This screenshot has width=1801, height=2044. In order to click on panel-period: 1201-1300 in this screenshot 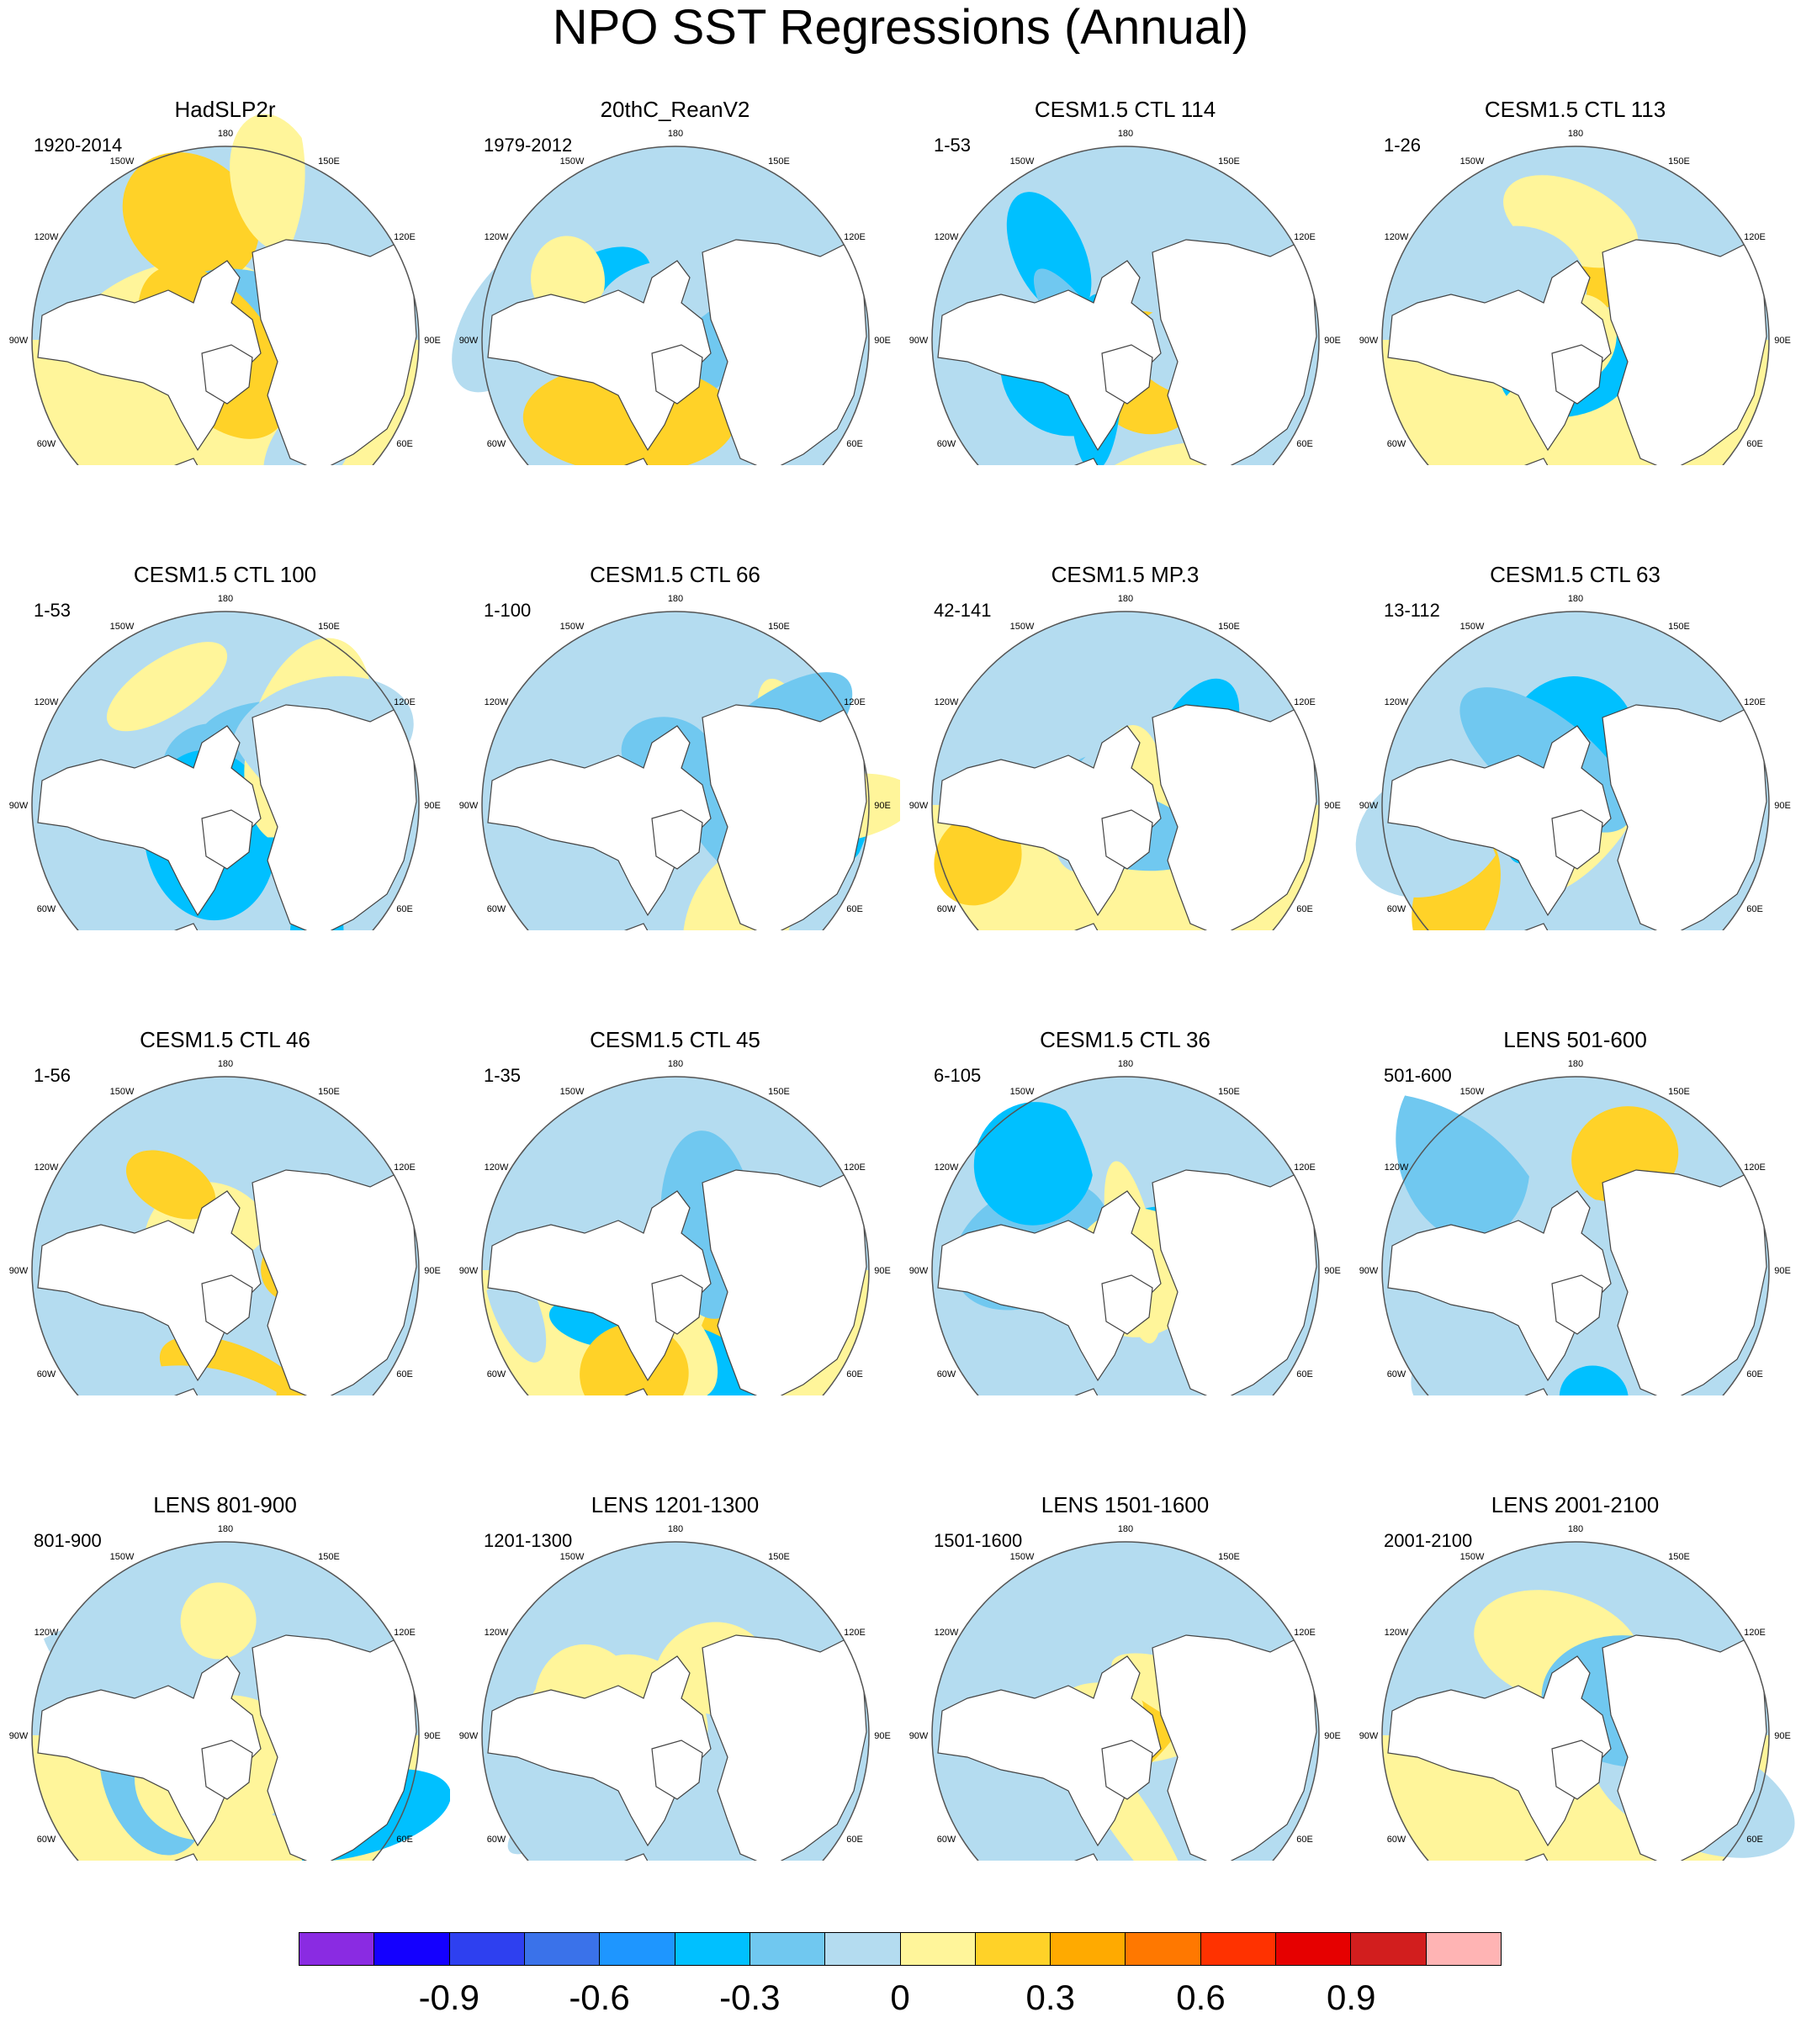, I will do `click(528, 1540)`.